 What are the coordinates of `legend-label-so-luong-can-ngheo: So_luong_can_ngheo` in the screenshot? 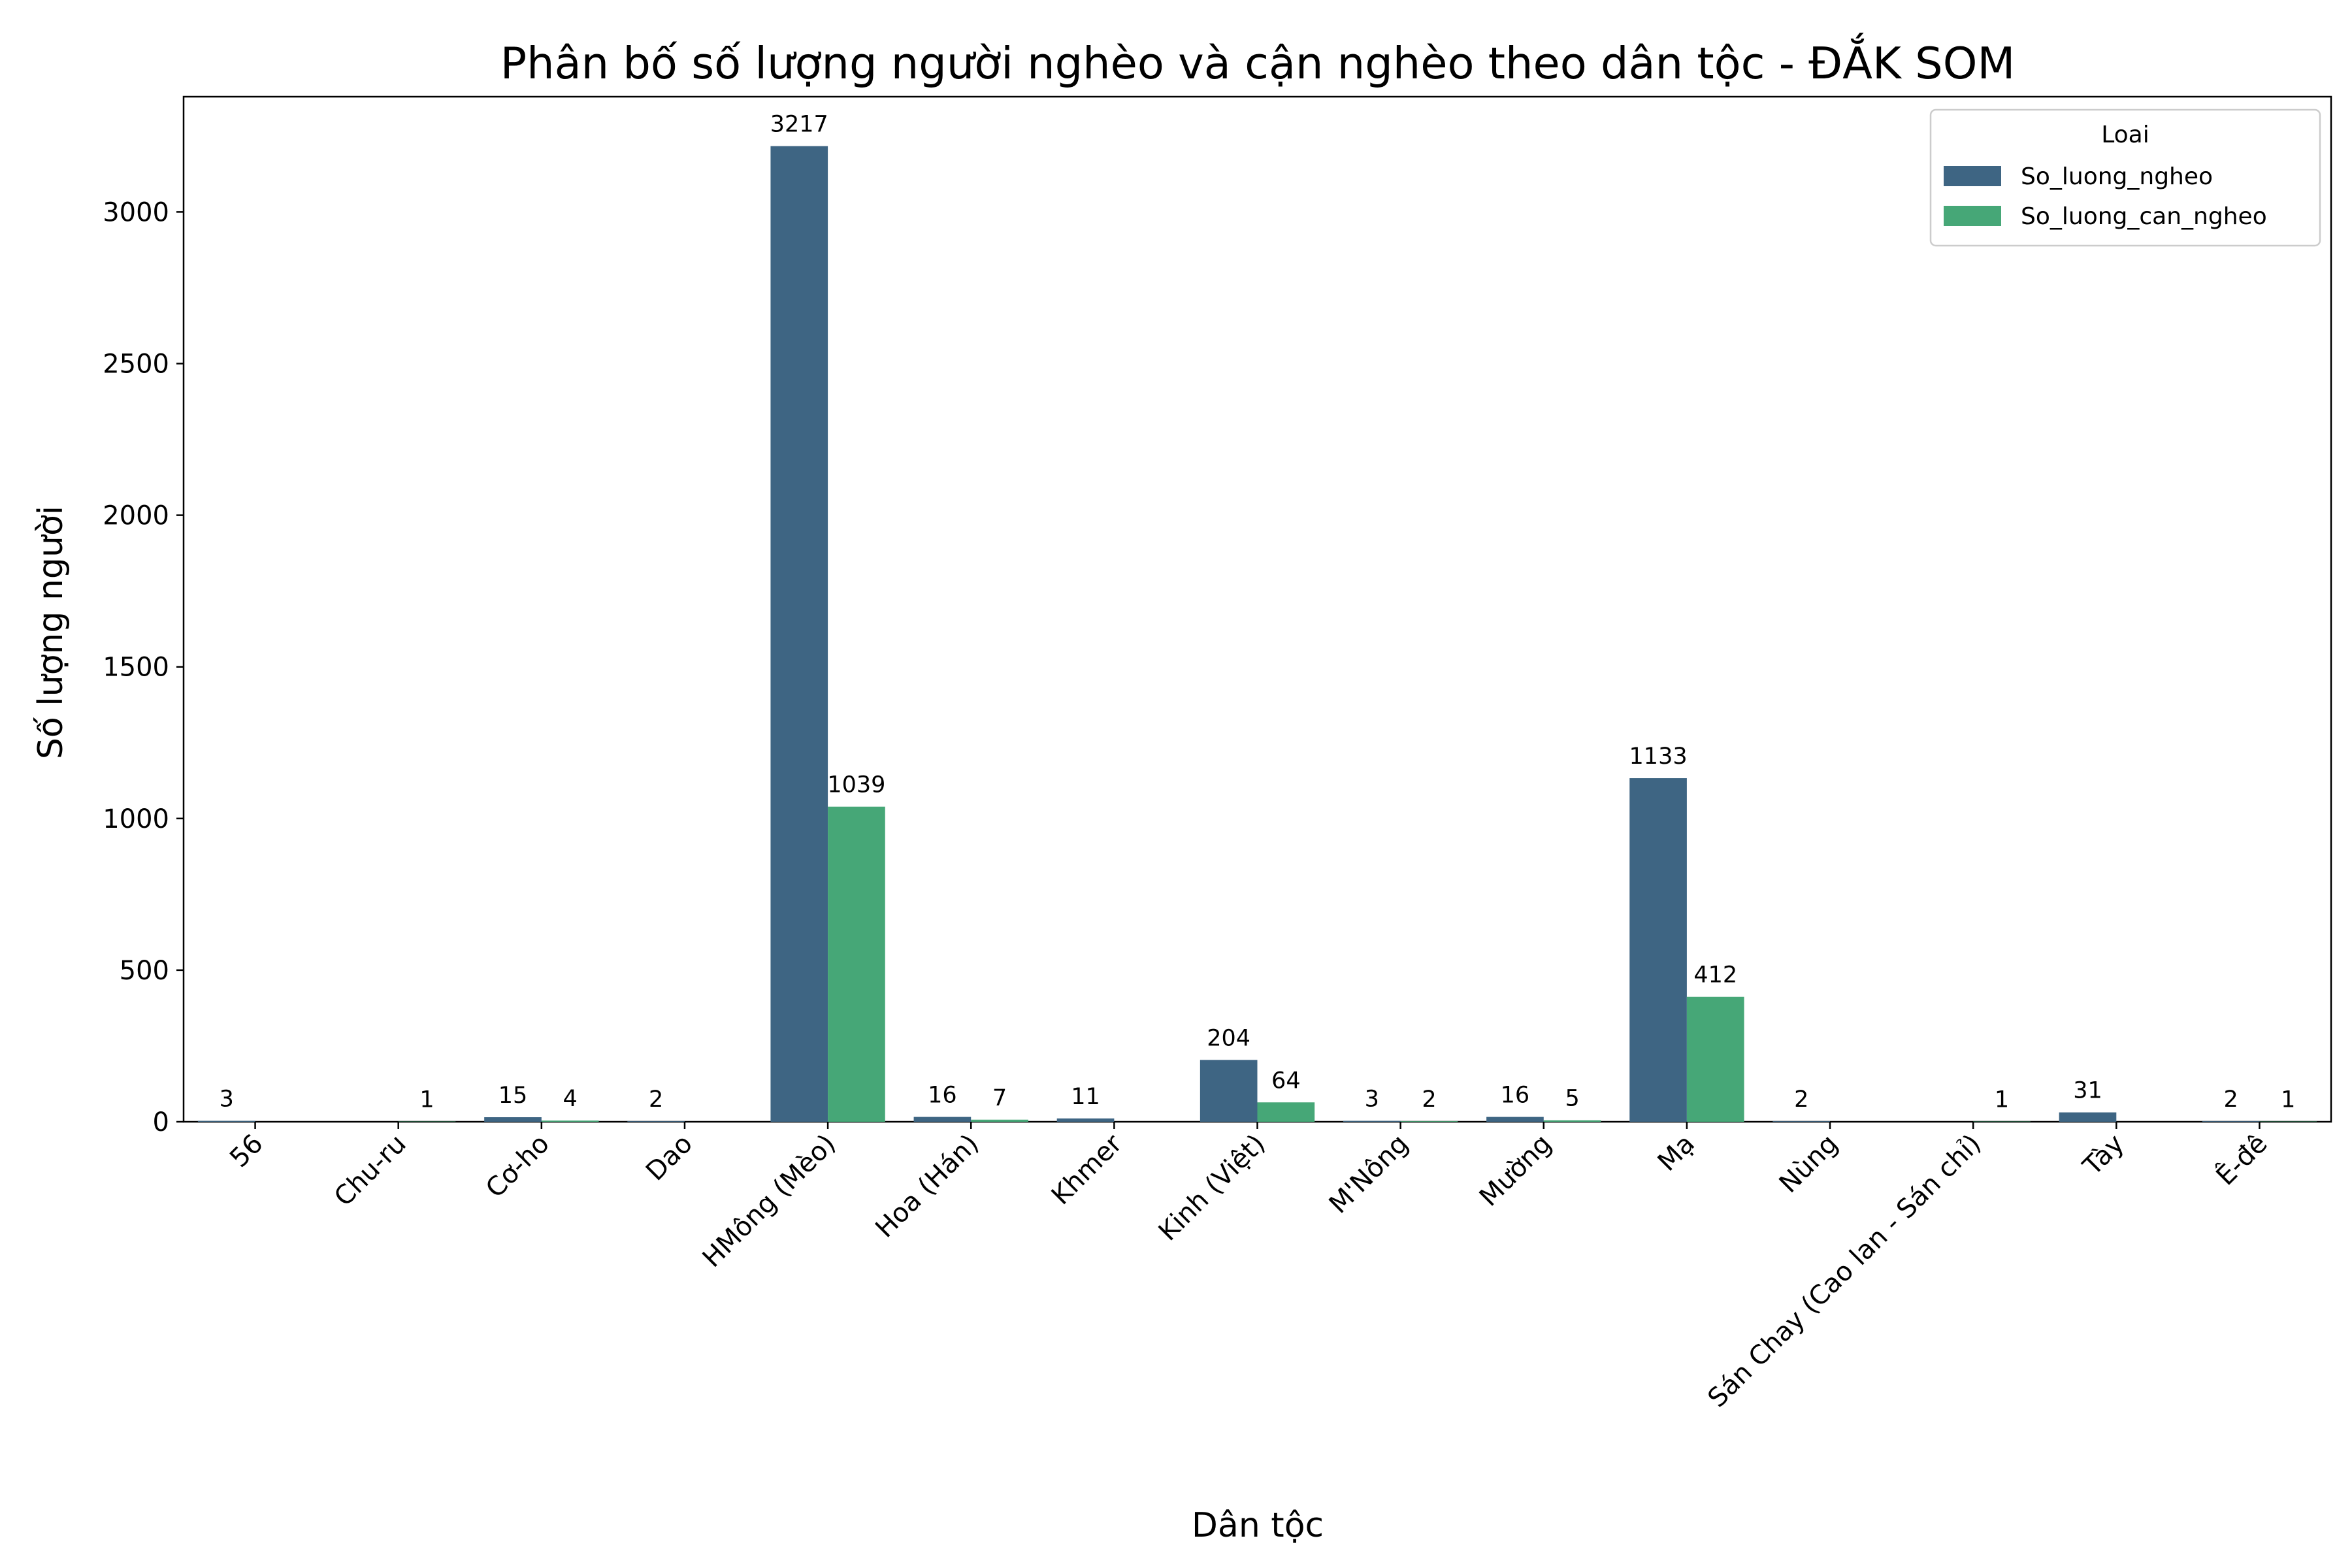 It's located at (2144, 216).